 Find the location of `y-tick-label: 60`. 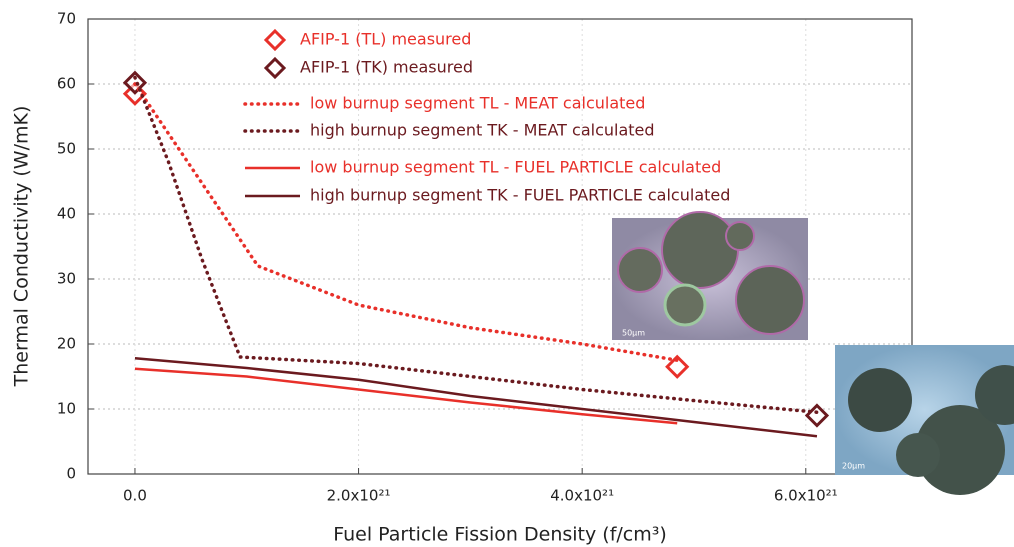

y-tick-label: 60 is located at coordinates (66, 84).